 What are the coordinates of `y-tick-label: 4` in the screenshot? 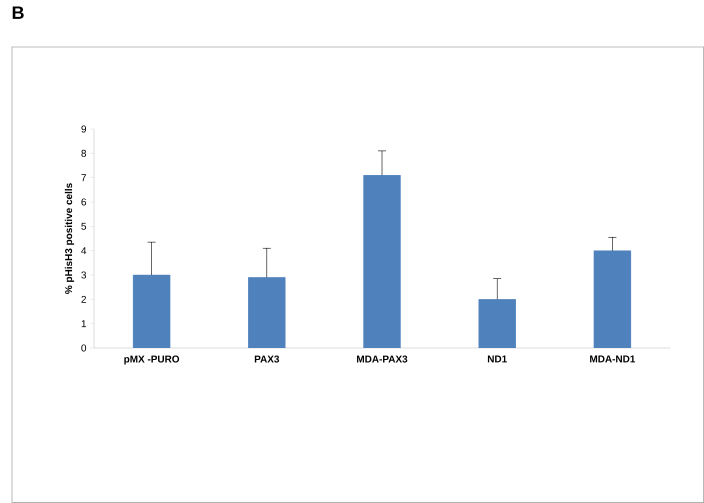 It's located at (83, 250).